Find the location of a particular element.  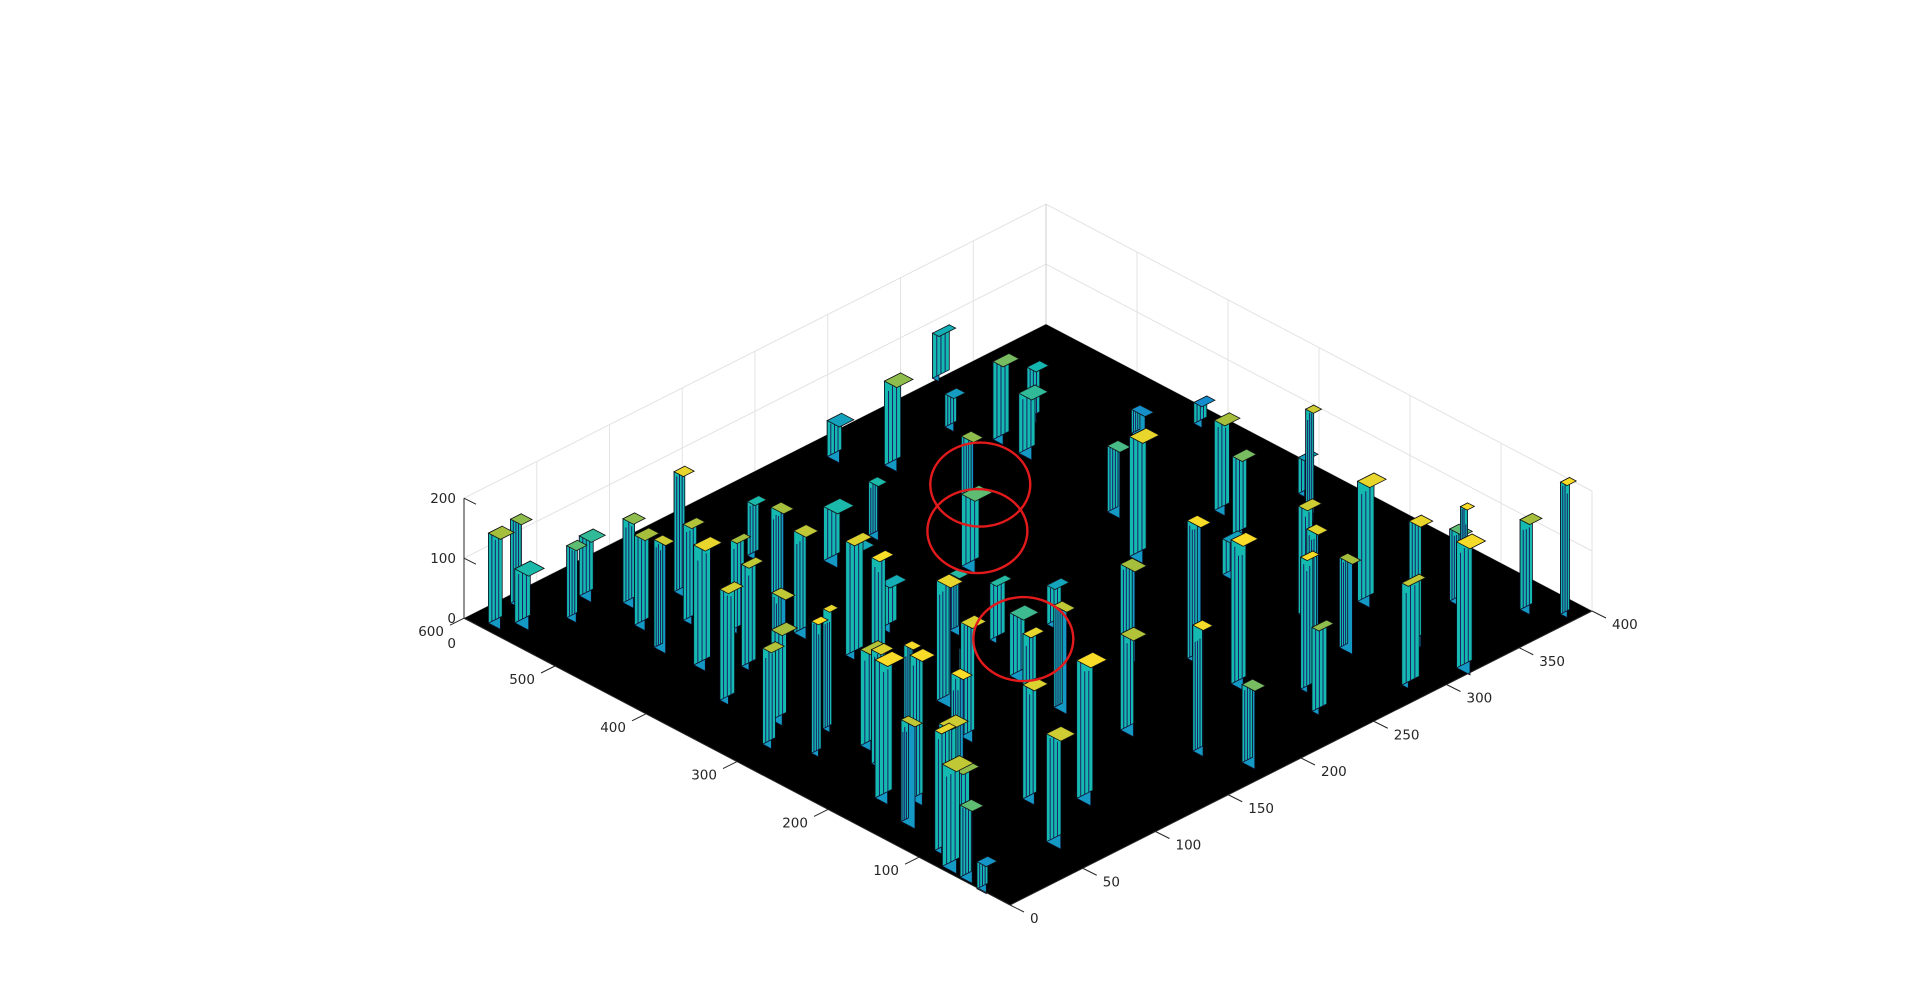

z-tick-label: 0 is located at coordinates (451, 619).